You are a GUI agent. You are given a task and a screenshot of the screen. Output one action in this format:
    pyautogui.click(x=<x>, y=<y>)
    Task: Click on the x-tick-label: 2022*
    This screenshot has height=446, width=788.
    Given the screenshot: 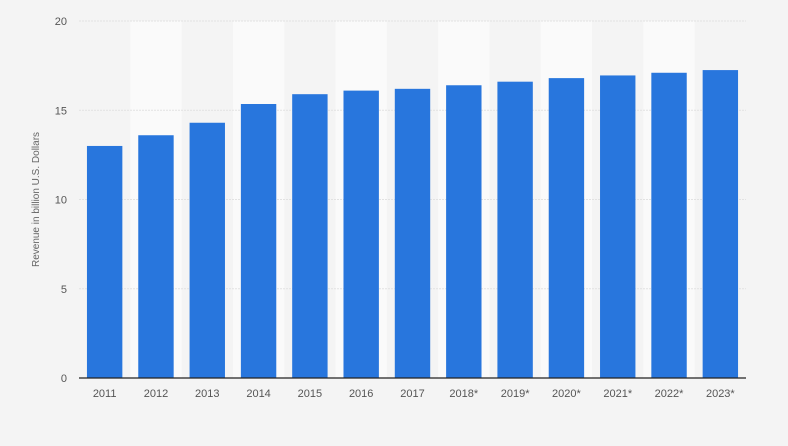 What is the action you would take?
    pyautogui.click(x=669, y=394)
    